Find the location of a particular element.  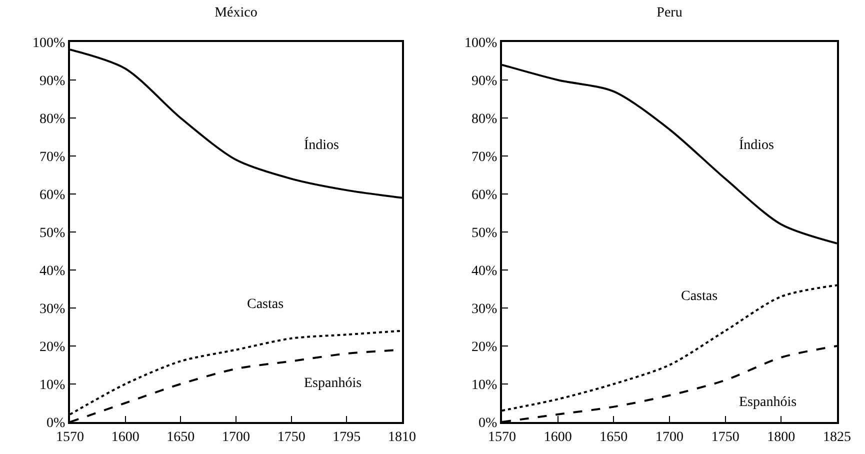

chart-title: México is located at coordinates (236, 13).